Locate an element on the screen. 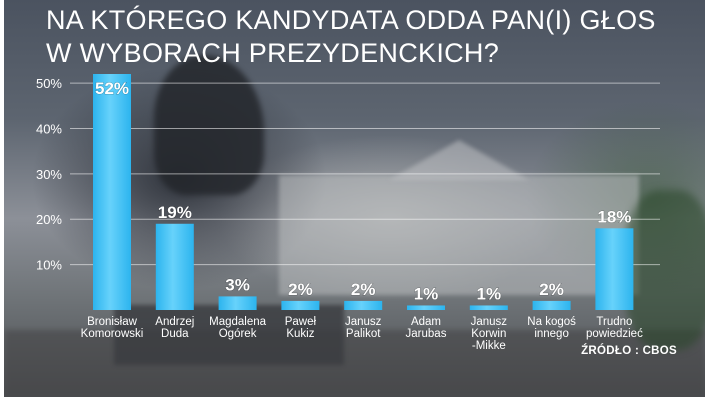 Image resolution: width=711 pixels, height=403 pixels. category-label: Adam Jarubas is located at coordinates (426, 328).